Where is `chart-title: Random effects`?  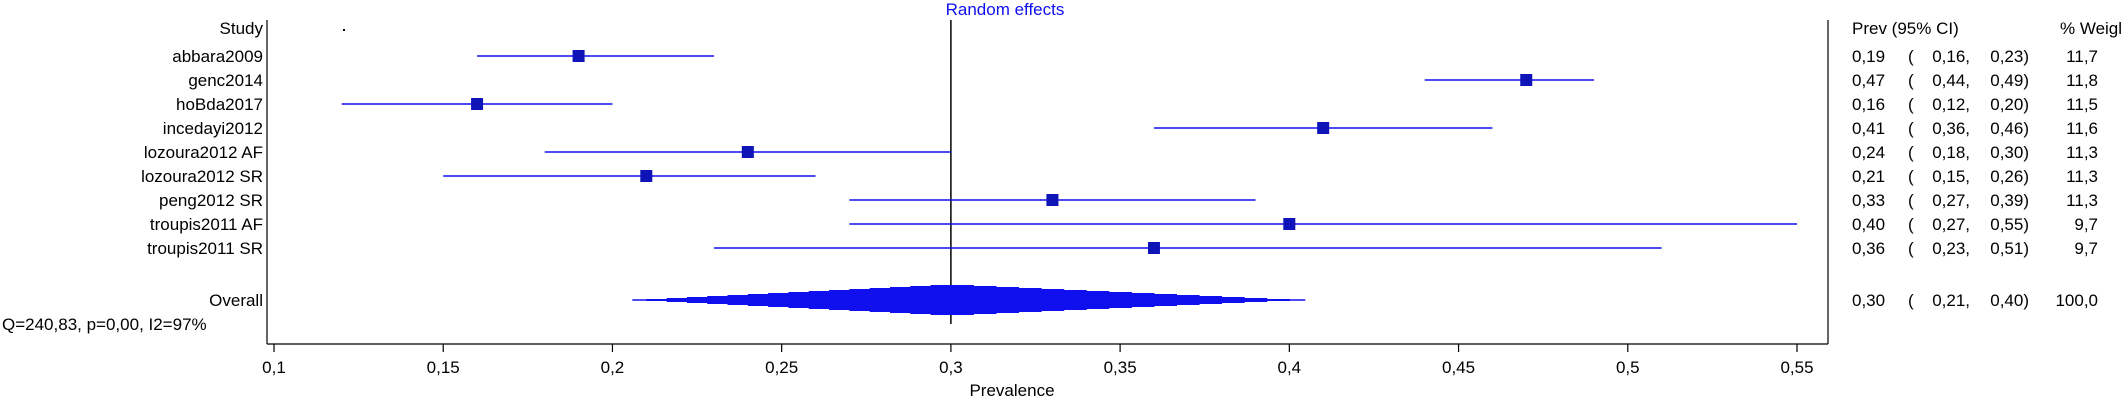
chart-title: Random effects is located at coordinates (1005, 9).